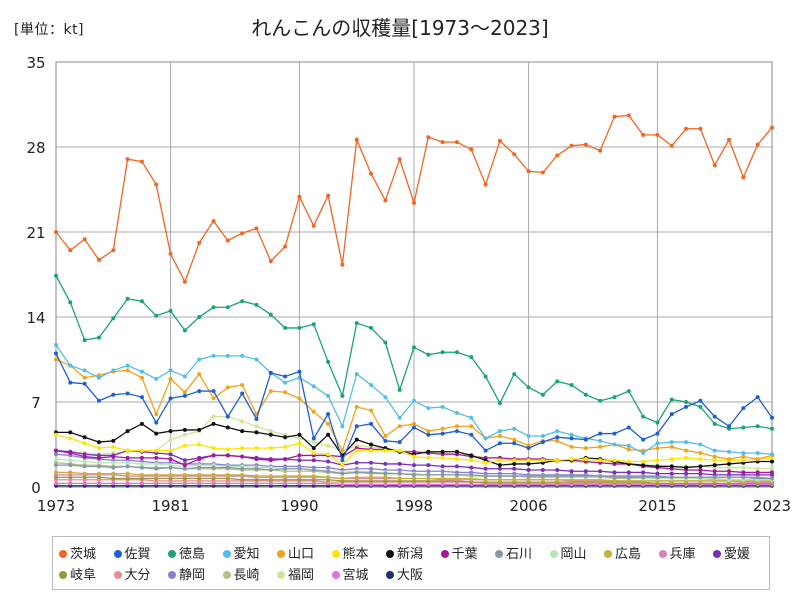 The height and width of the screenshot is (600, 800). I want to click on x-tick-label: 1981, so click(170, 506).